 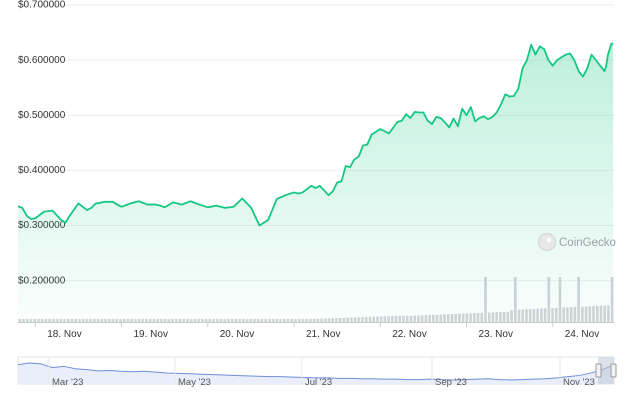 What do you see at coordinates (598, 370) in the screenshot?
I see `navigator-left-handle-icon` at bounding box center [598, 370].